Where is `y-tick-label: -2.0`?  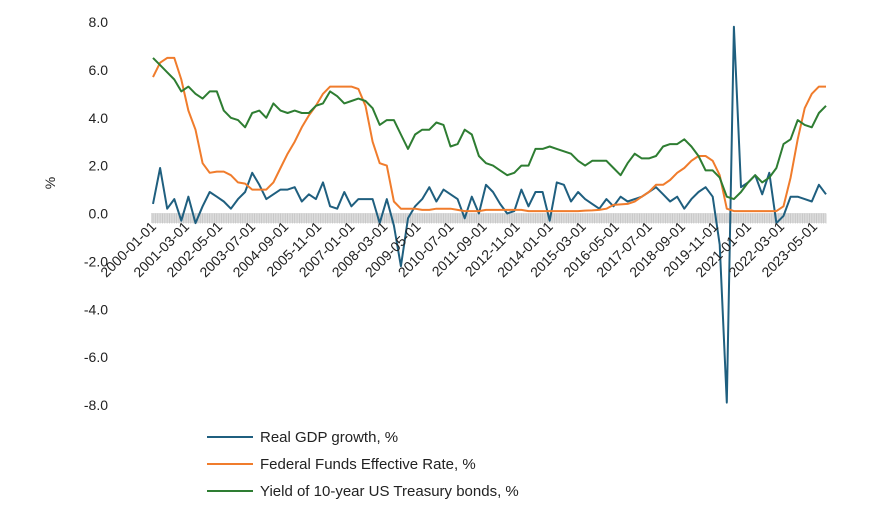 y-tick-label: -2.0 is located at coordinates (96, 261).